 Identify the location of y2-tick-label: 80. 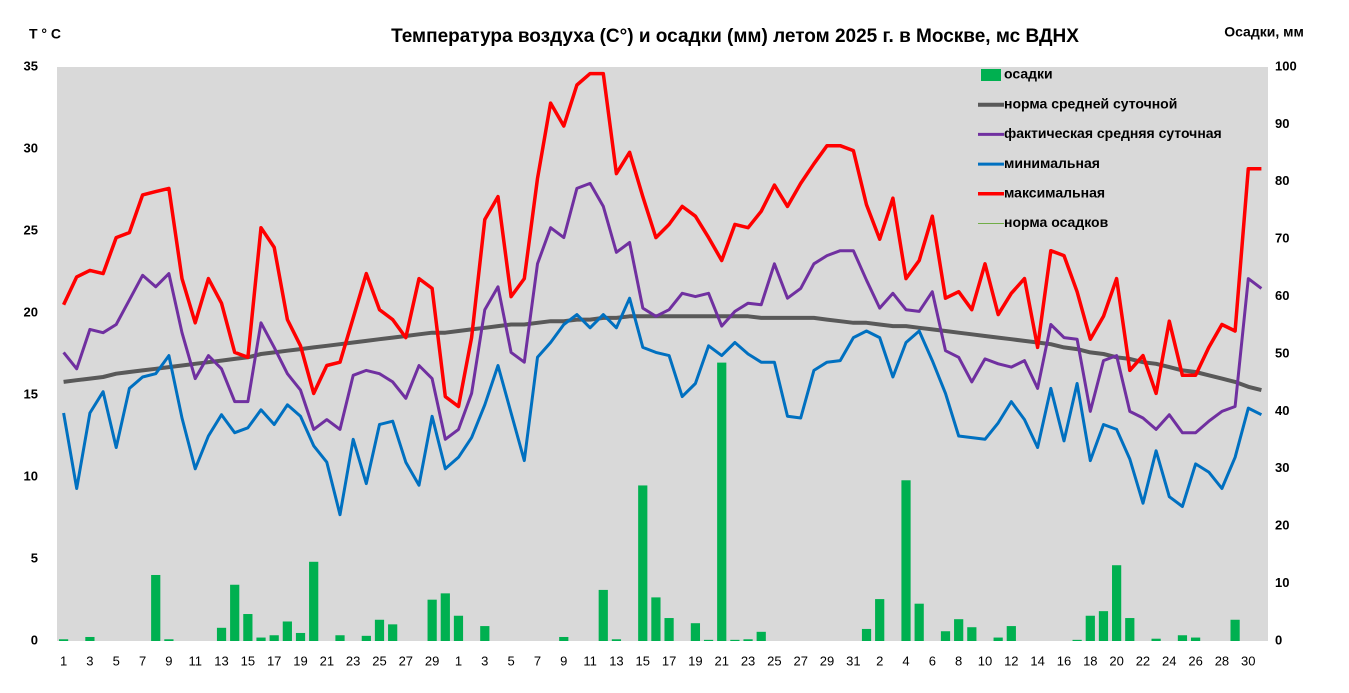
(1282, 180).